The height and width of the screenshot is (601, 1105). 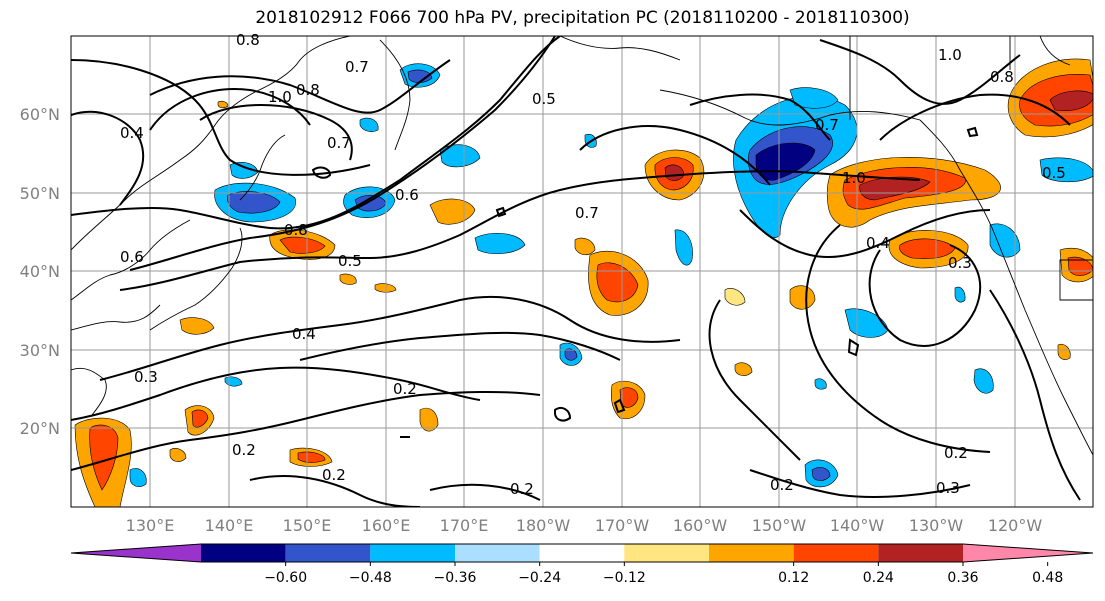 I want to click on lon-label: 140°W, so click(x=857, y=525).